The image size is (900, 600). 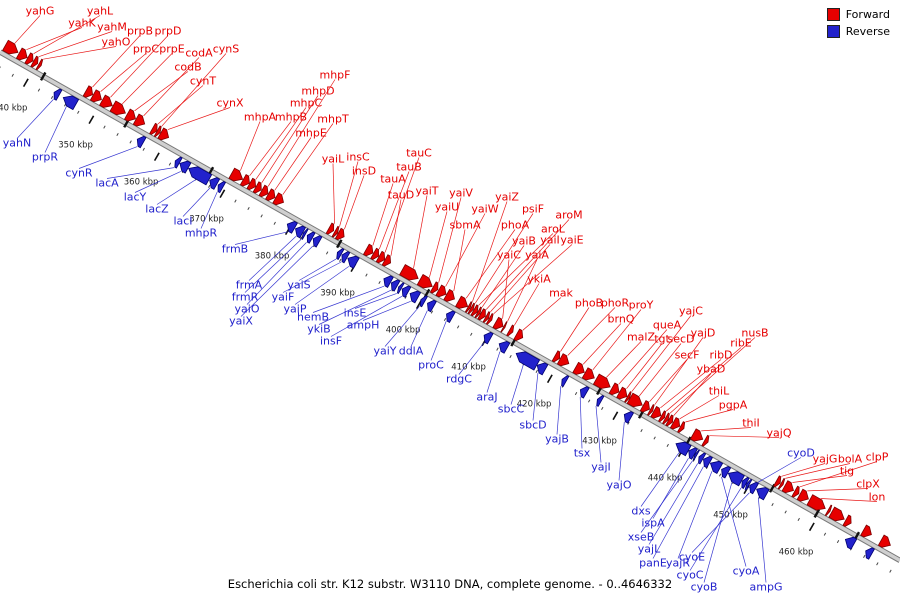 What do you see at coordinates (10, 47) in the screenshot?
I see `gene-yahG` at bounding box center [10, 47].